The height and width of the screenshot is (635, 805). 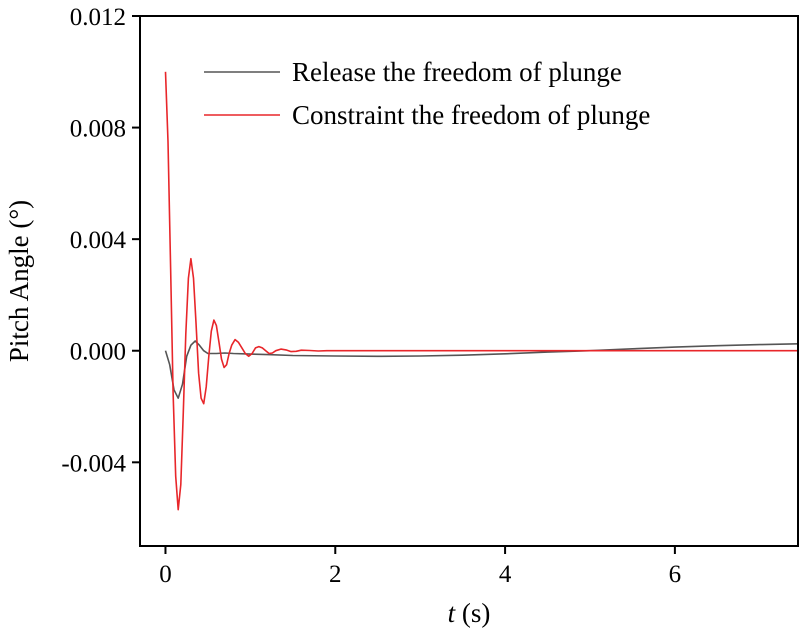 What do you see at coordinates (165, 574) in the screenshot?
I see `x-tick-label: 0` at bounding box center [165, 574].